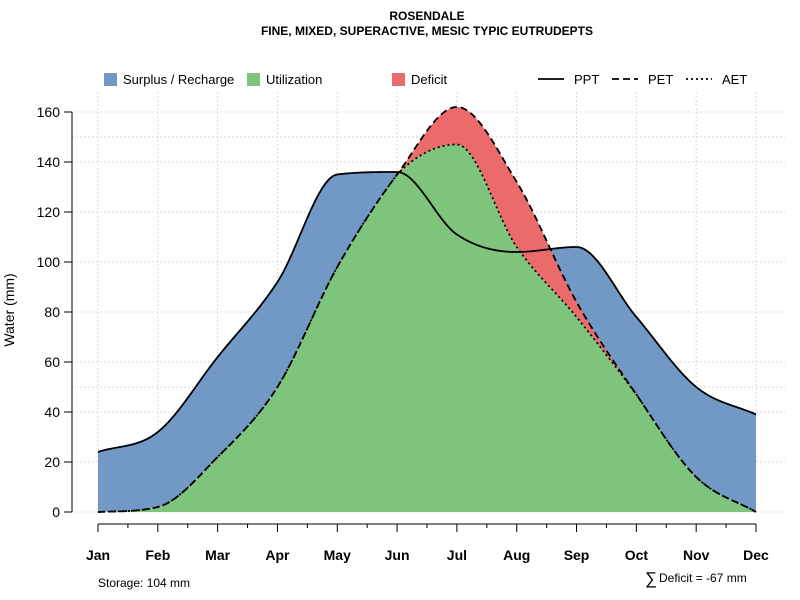  Describe the element at coordinates (397, 555) in the screenshot. I see `x-tick-label-jun: Jun` at that location.